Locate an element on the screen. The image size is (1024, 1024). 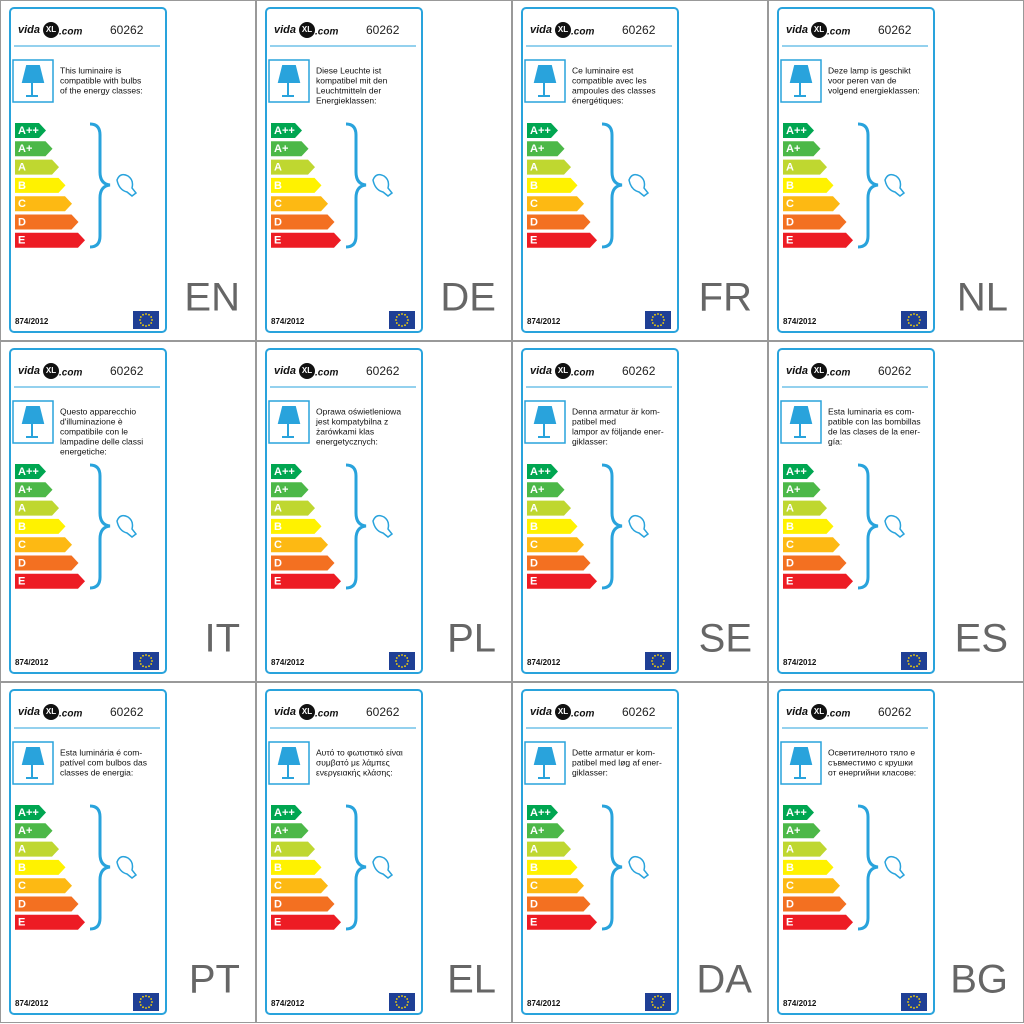
bulb-icon is located at coordinates (383, 185).